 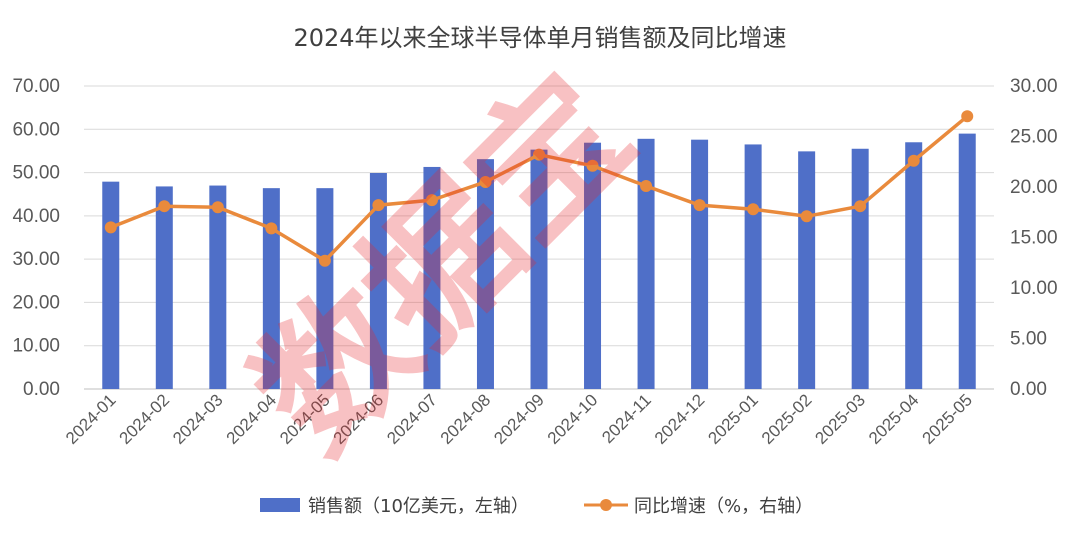 I want to click on right-y-tick-label: 30.00, so click(x=1034, y=86).